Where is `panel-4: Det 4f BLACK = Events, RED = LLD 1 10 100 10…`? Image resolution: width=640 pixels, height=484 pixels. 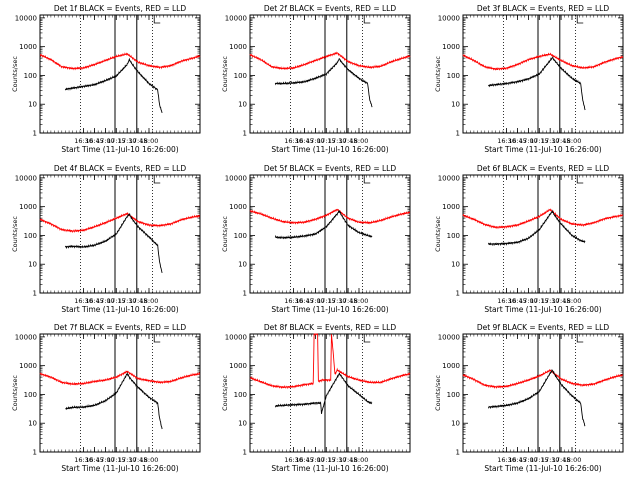
panel-4: Det 4f BLACK = Events, RED = LLD 1 10 100 10… is located at coordinates (106, 239).